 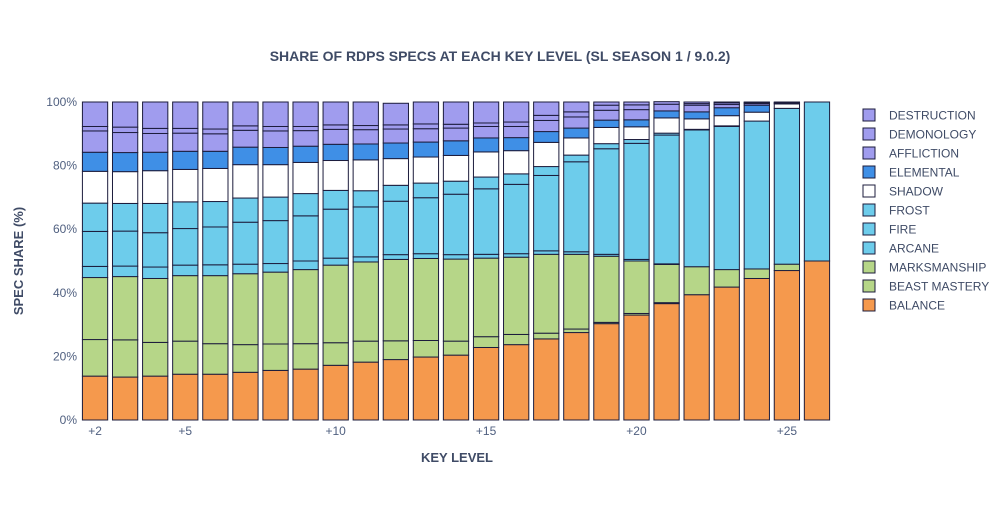 I want to click on legend-item-arcane: ARCANE, so click(x=900, y=248).